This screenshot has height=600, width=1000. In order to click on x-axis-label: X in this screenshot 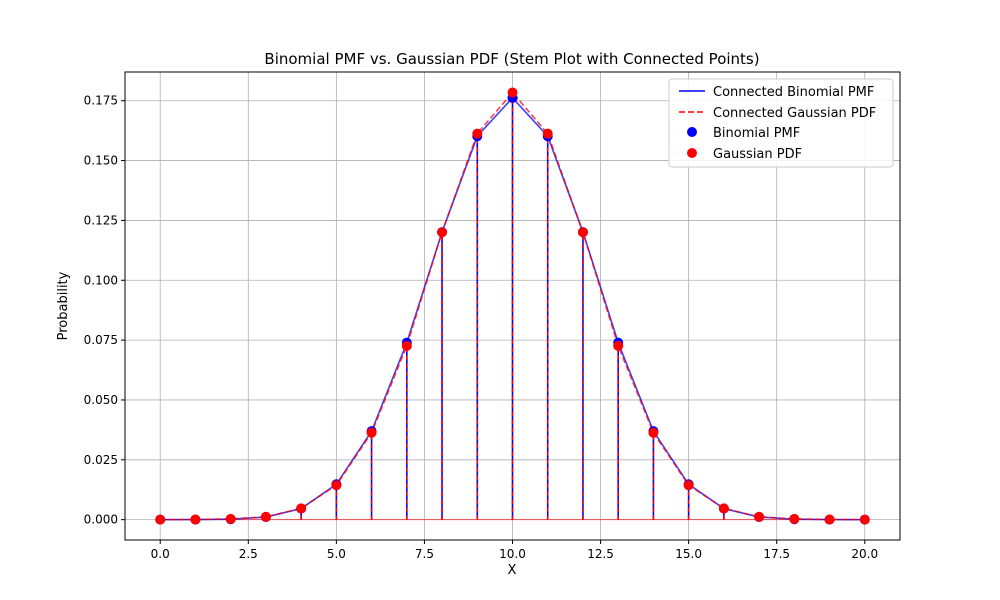, I will do `click(512, 570)`.